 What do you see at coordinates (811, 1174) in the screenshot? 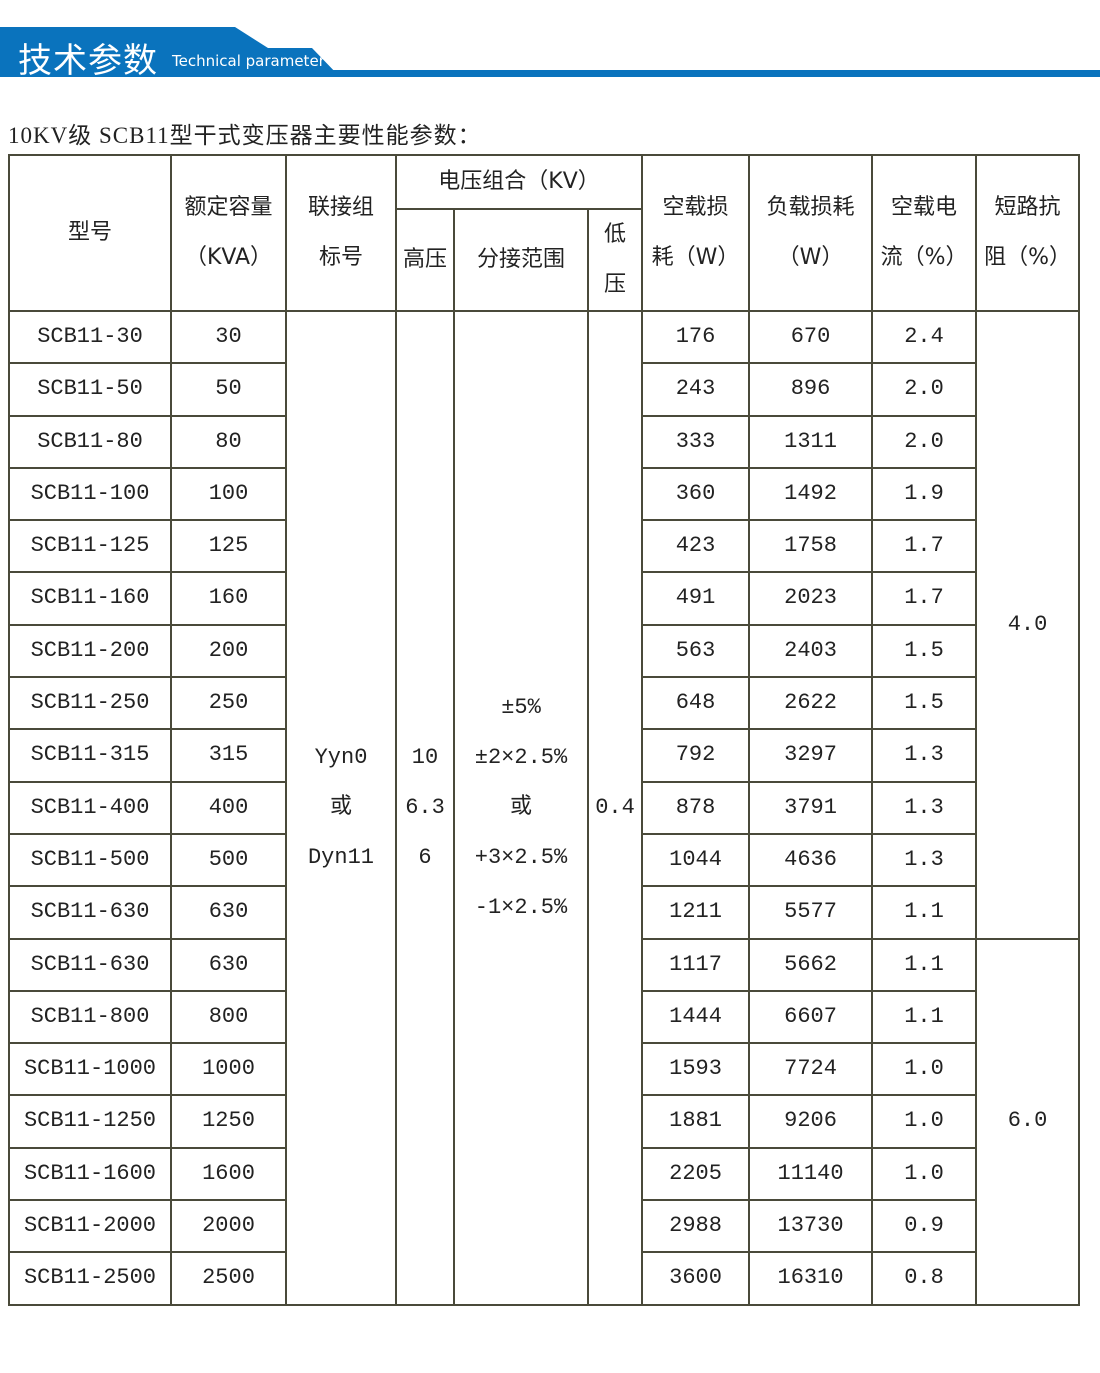
I see `load-loss-cell: 11140` at bounding box center [811, 1174].